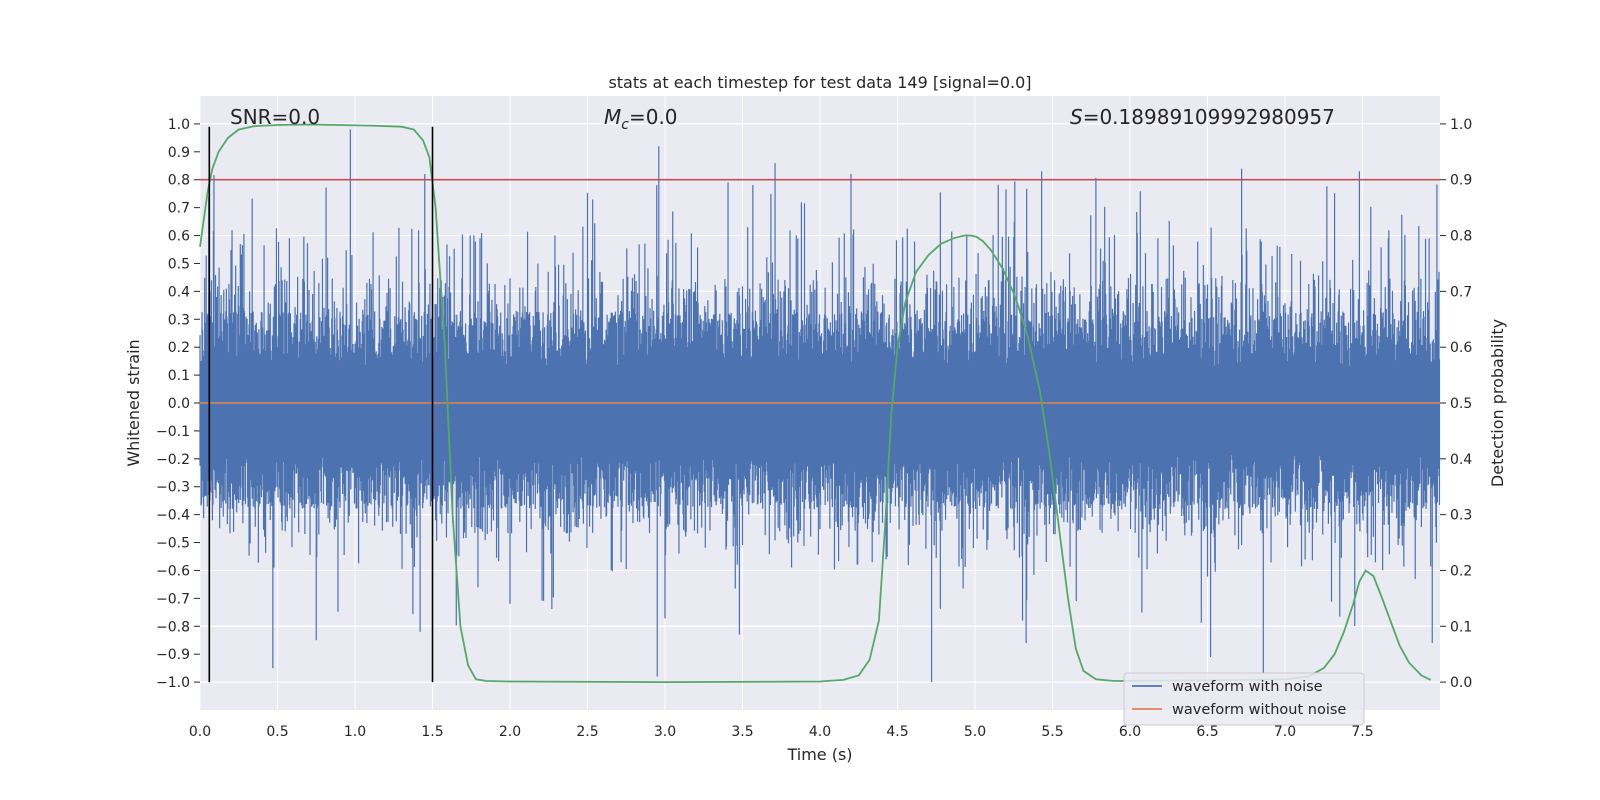 Image resolution: width=1600 pixels, height=800 pixels. What do you see at coordinates (1461, 627) in the screenshot?
I see `y2-tick-label: 0.1` at bounding box center [1461, 627].